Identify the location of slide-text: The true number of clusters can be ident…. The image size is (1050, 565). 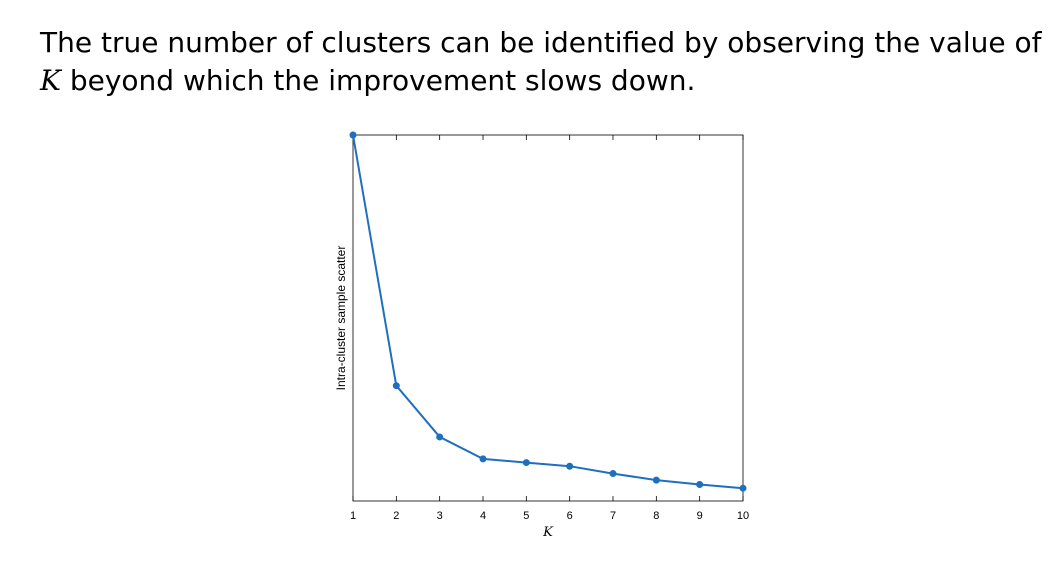
(541, 62).